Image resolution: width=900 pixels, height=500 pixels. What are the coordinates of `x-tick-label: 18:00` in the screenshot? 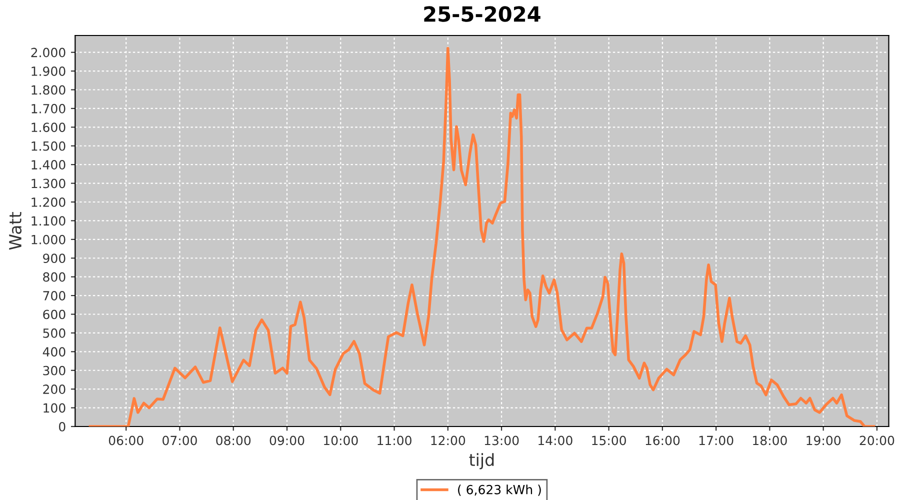 It's located at (770, 441).